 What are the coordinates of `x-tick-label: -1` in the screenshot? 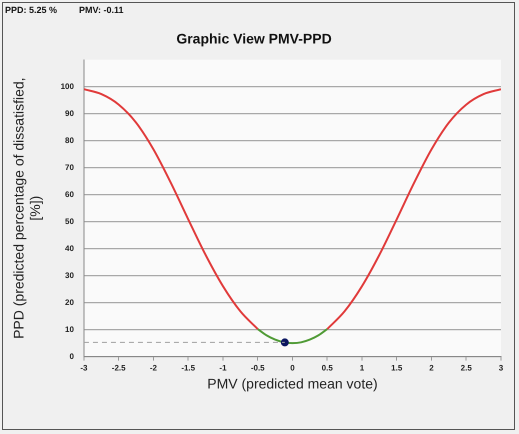 It's located at (223, 368).